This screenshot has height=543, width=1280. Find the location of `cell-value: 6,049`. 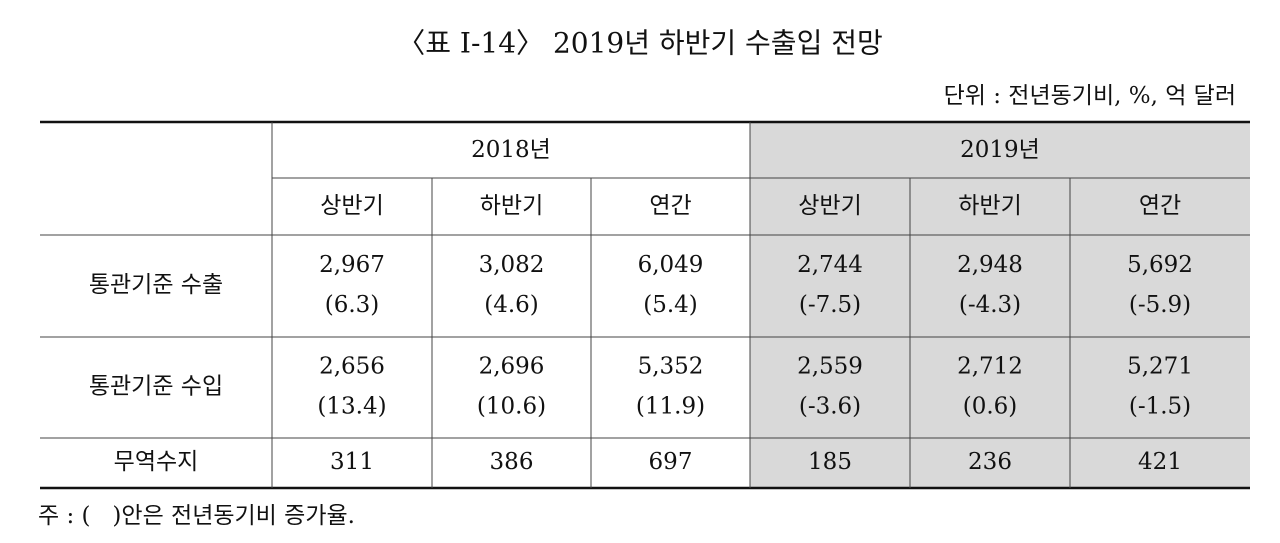

cell-value: 6,049 is located at coordinates (671, 265).